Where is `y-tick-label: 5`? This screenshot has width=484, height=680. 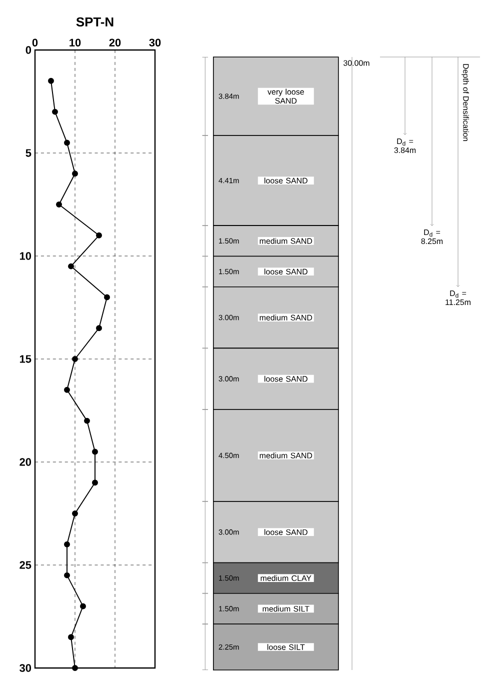
y-tick-label: 5 is located at coordinates (29, 153).